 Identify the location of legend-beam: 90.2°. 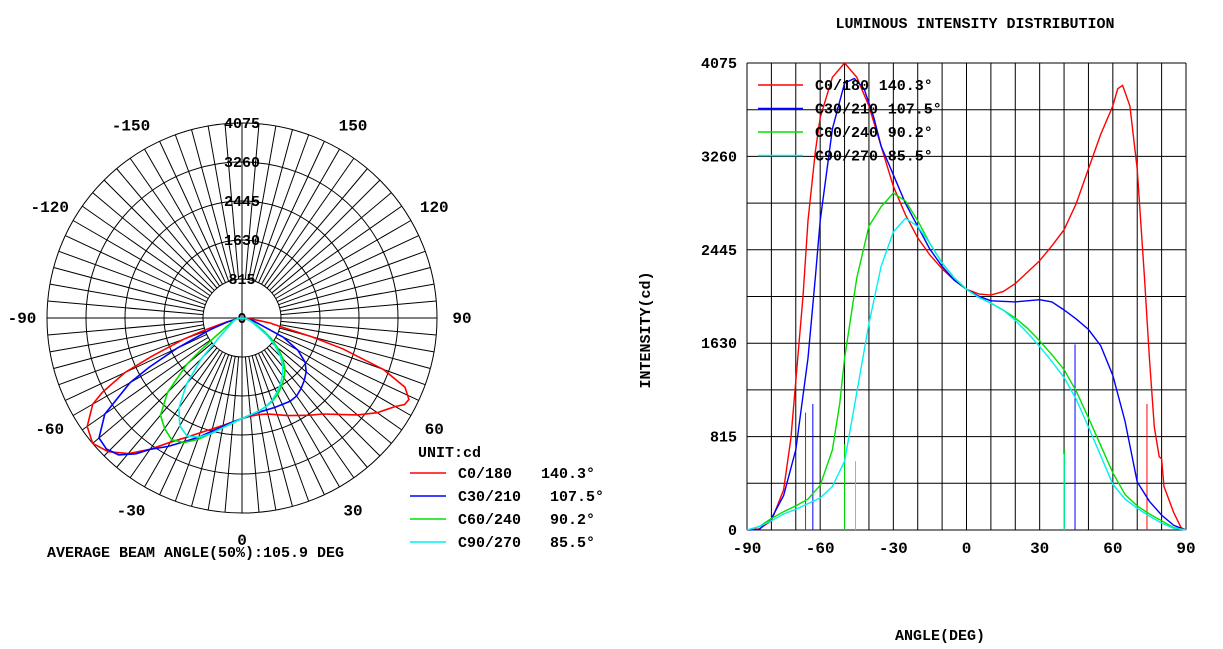
(910, 133).